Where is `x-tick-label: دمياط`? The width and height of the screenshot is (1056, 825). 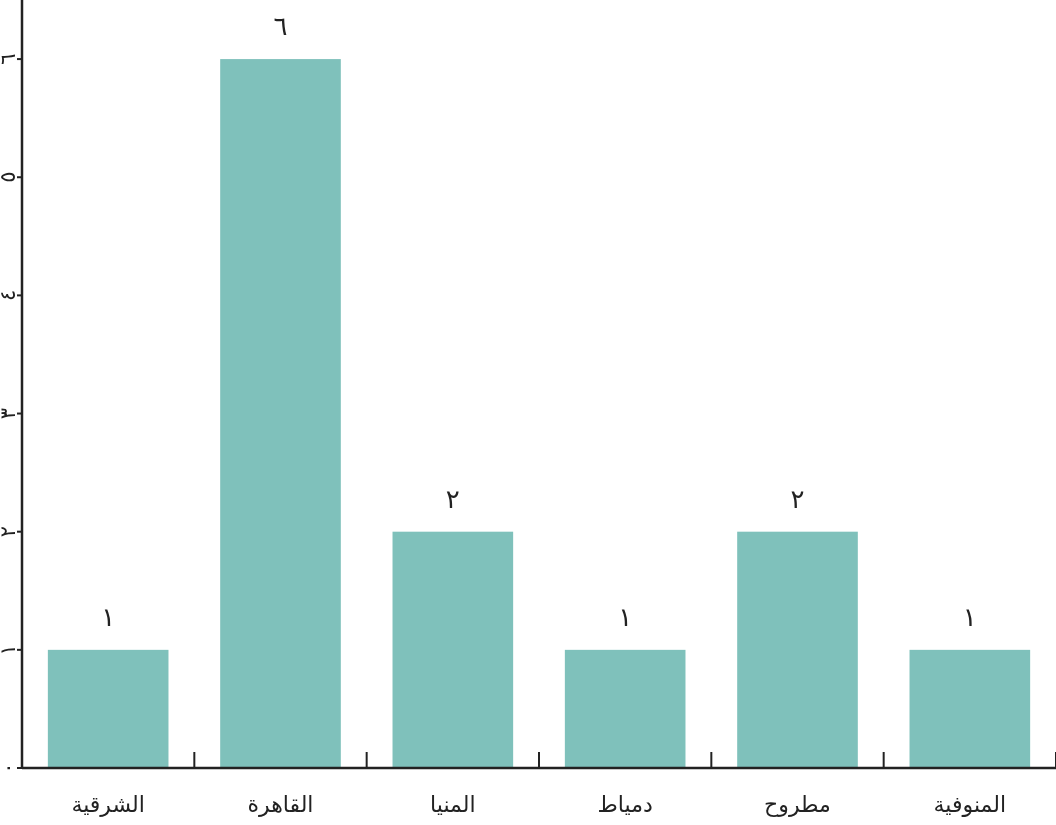 x-tick-label: دمياط is located at coordinates (625, 804).